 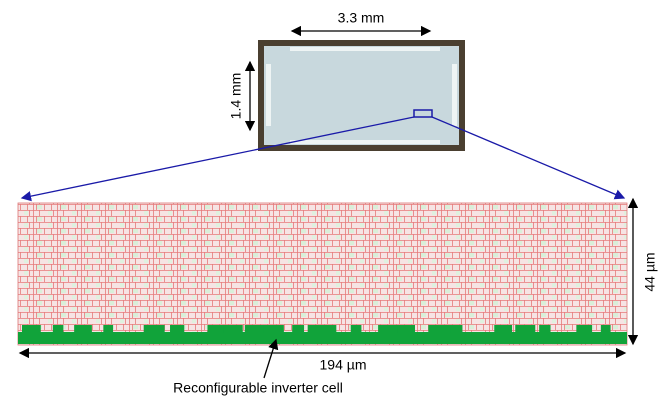 I want to click on zoom-box, so click(x=423, y=113).